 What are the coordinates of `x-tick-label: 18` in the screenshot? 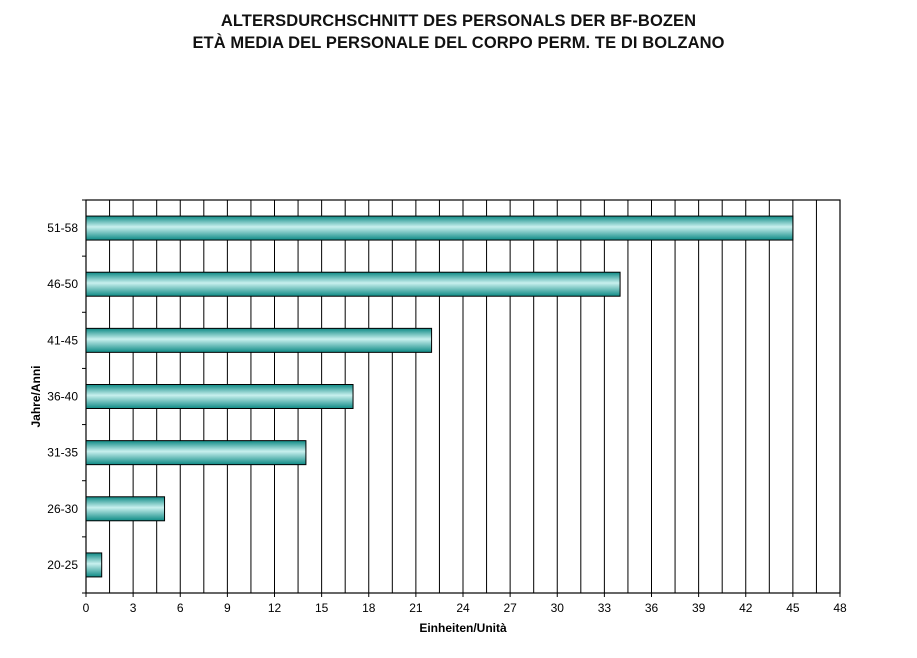 It's located at (369, 608).